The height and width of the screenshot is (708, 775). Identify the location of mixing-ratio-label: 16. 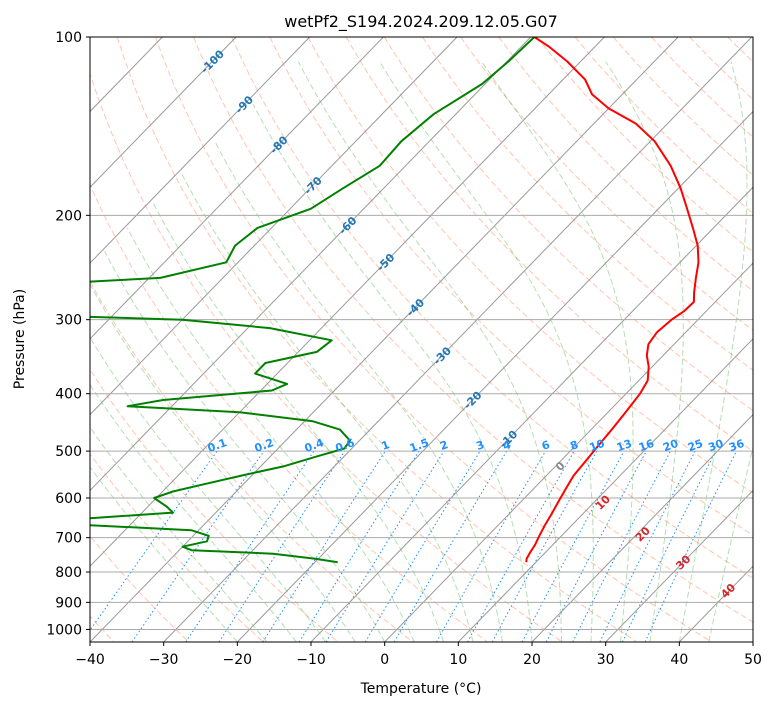
(646, 446).